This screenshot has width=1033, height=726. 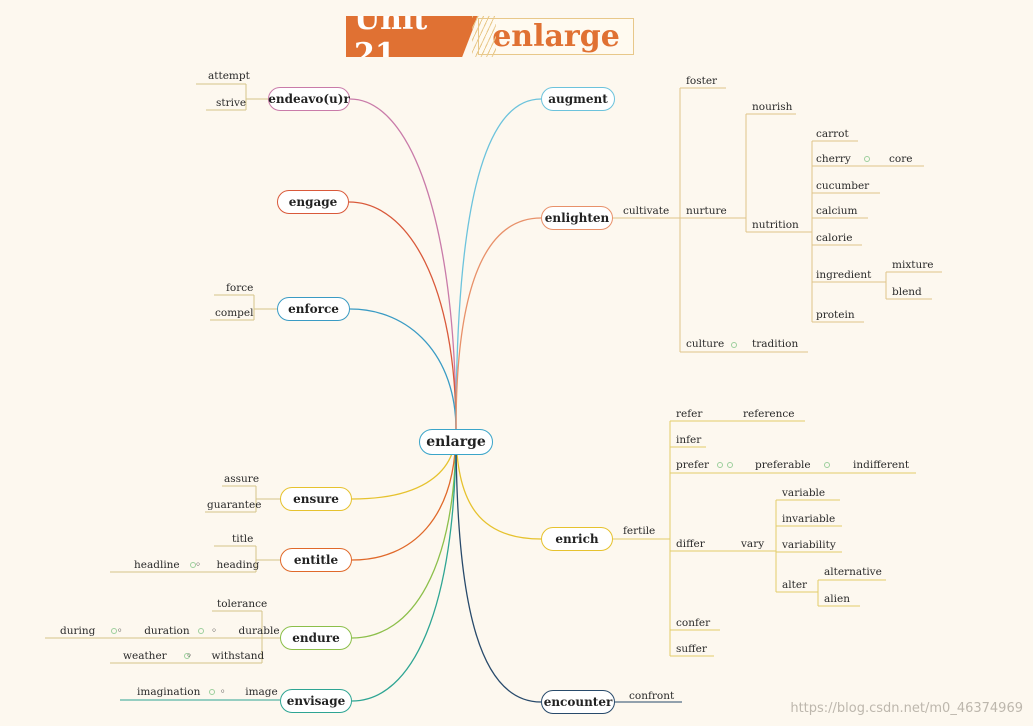 I want to click on label-ingredient: ingredient, so click(x=844, y=275).